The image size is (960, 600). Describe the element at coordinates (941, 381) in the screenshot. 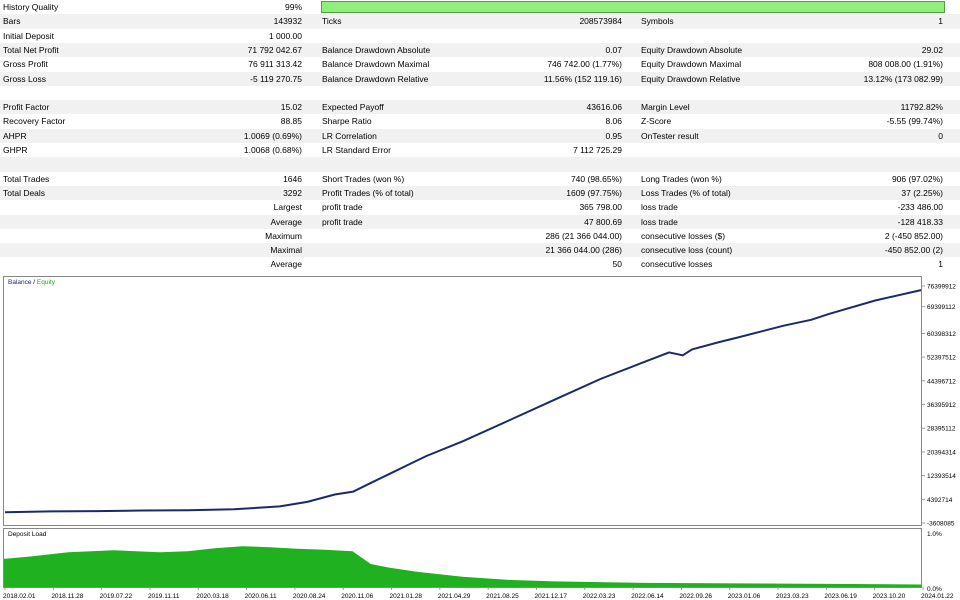

I see `y-tick-label: 44396712` at that location.